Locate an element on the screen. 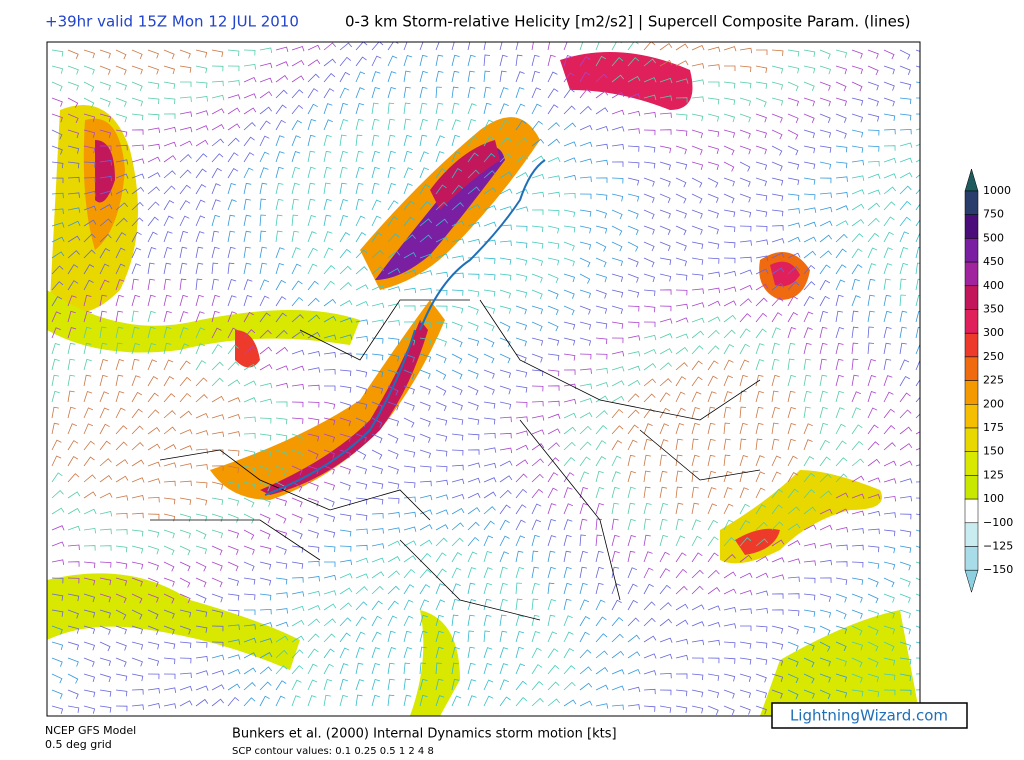 The image size is (1024, 760). scp-contour-note: SCP contour values: 0.1 0.25 0.5 1 2 4 8 is located at coordinates (333, 751).